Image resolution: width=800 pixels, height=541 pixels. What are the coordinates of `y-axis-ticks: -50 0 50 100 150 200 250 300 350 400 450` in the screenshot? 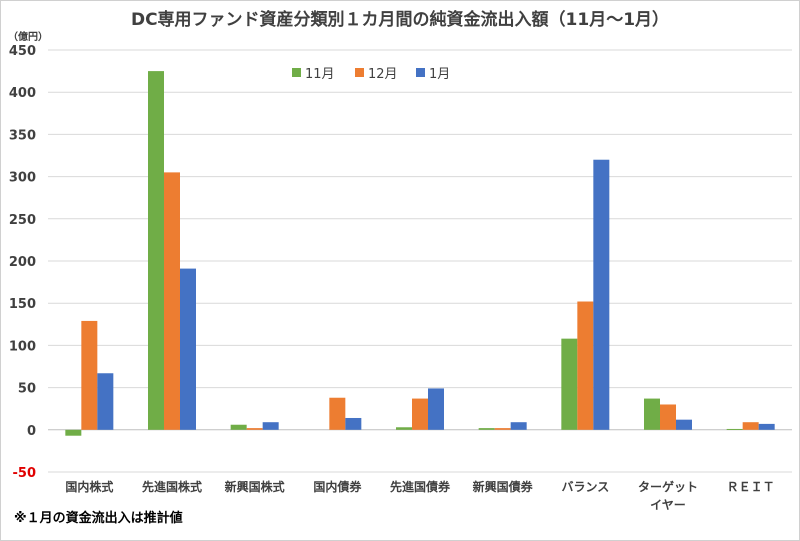 It's located at (22, 262).